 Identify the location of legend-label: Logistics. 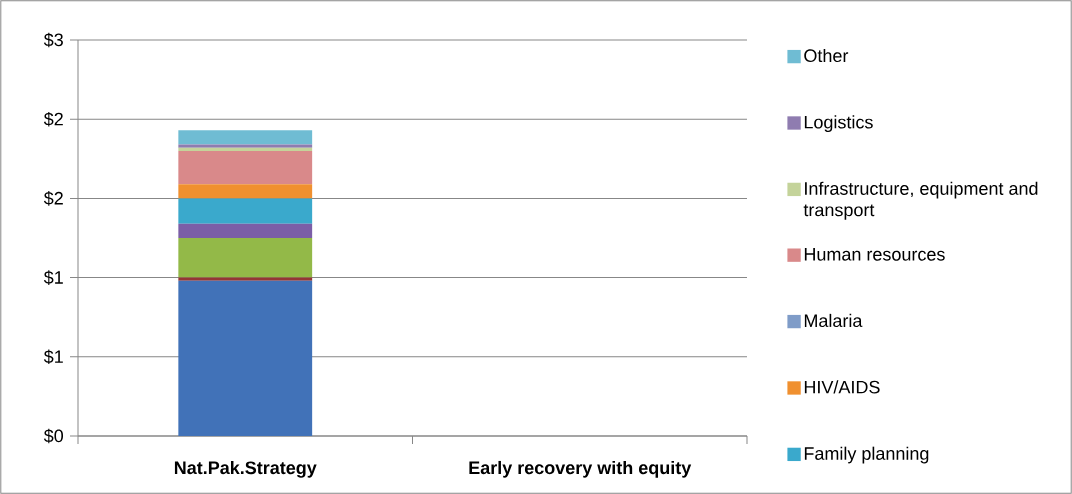
(838, 124).